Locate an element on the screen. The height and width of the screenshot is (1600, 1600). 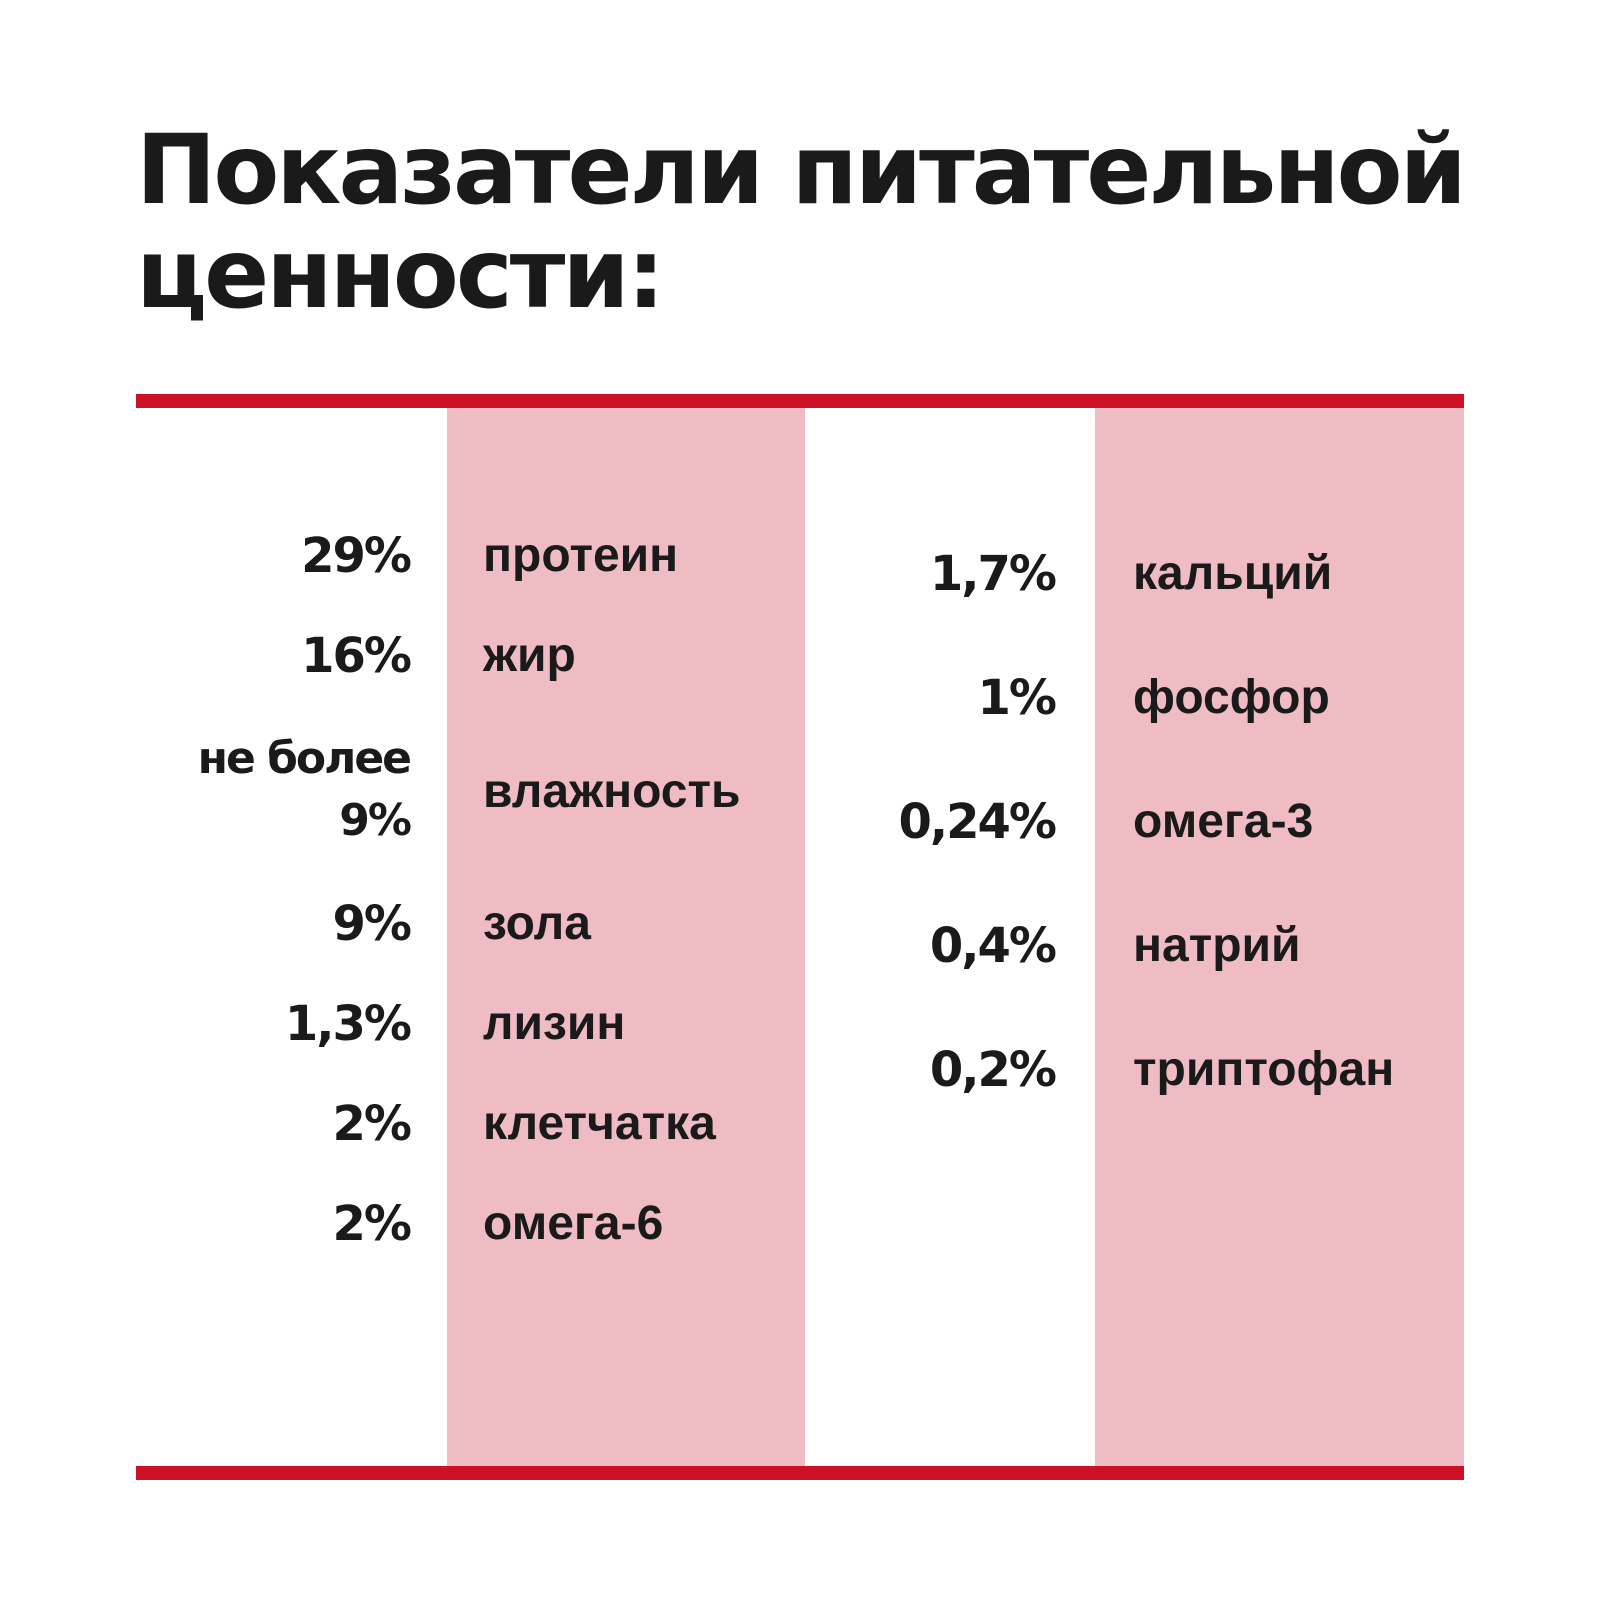
nutrient-value: 16% is located at coordinates (356, 656).